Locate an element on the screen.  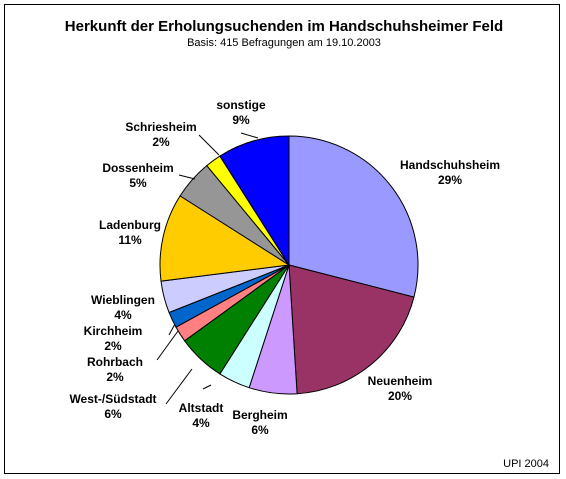
chart-footer: UPI 2004 is located at coordinates (526, 464).